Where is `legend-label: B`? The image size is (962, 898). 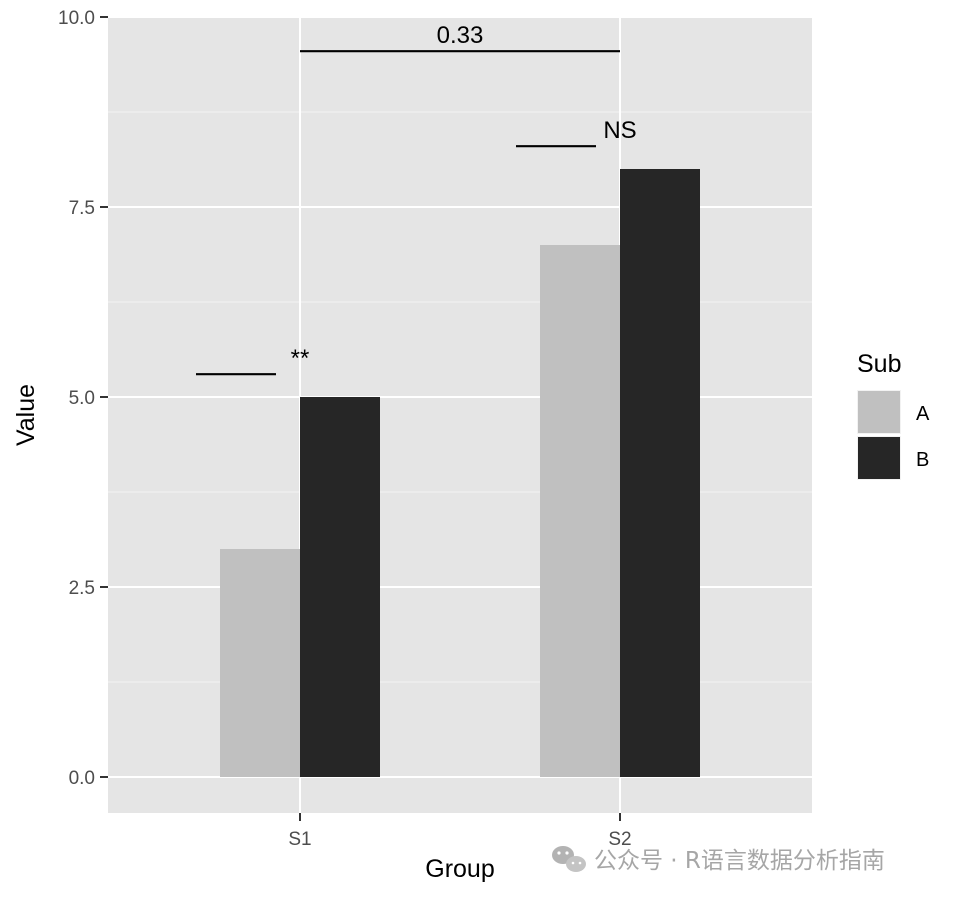
legend-label: B is located at coordinates (922, 460).